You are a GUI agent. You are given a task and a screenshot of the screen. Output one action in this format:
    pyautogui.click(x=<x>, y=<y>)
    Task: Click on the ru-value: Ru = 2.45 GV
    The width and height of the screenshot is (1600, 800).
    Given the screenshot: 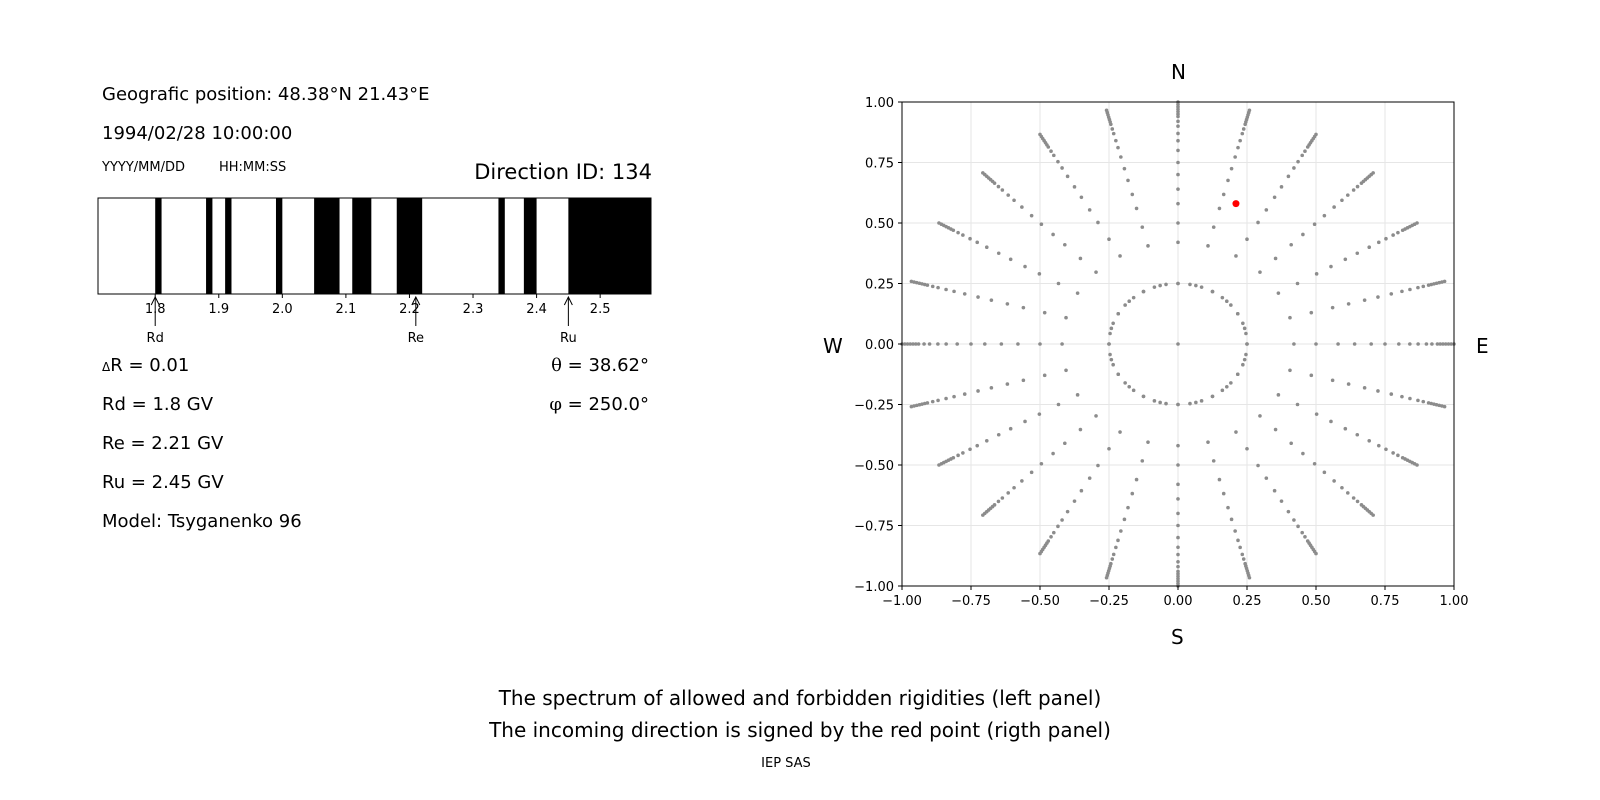 What is the action you would take?
    pyautogui.click(x=163, y=482)
    